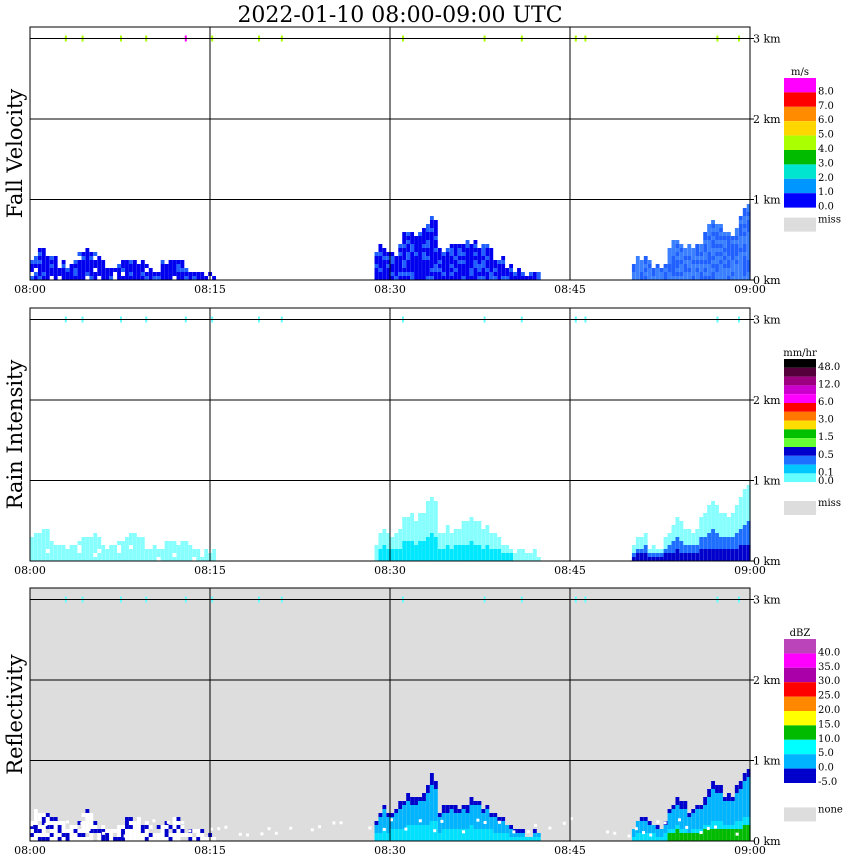 This screenshot has width=850, height=868. I want to click on scale-swatch, so click(800, 469).